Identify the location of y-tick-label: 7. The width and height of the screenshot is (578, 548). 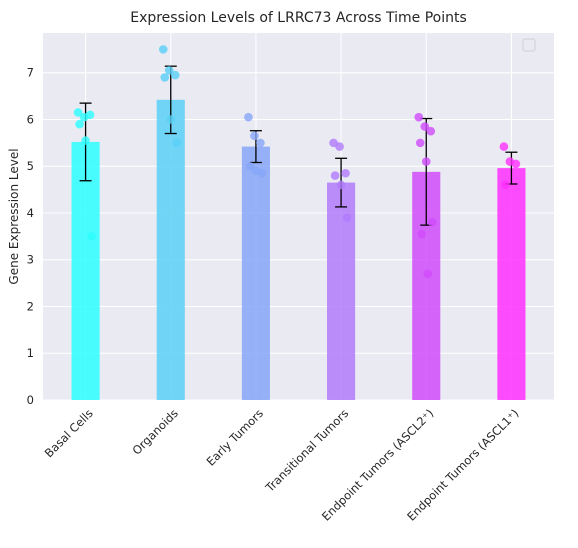
(30, 73).